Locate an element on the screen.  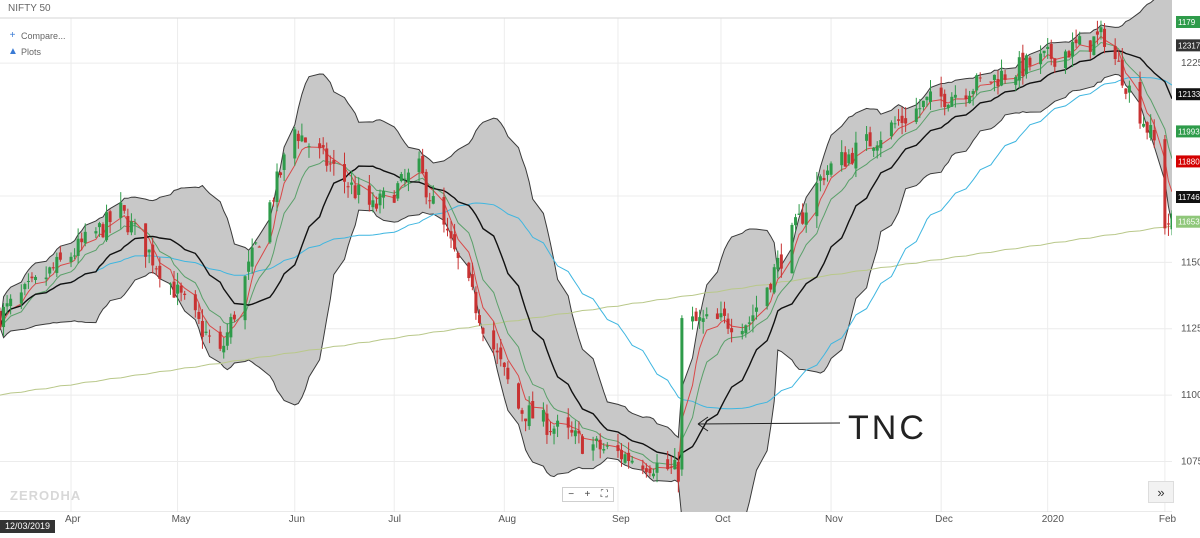
price-tag-label: 1179 is located at coordinates (1187, 22).